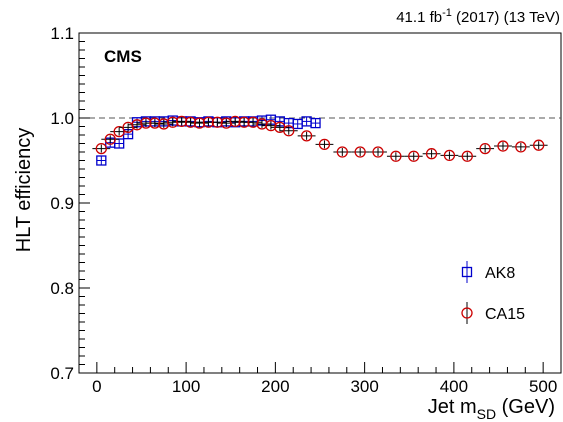  Describe the element at coordinates (505, 314) in the screenshot. I see `legend-ca15-label: CA15` at that location.